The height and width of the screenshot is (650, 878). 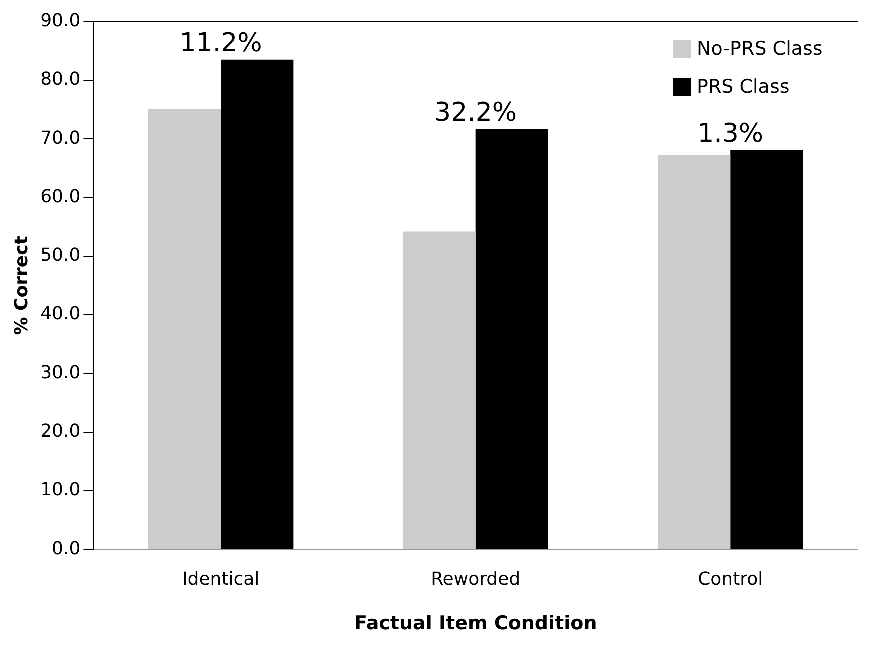 What do you see at coordinates (476, 623) in the screenshot?
I see `x-axis-title: Factual Item Condition` at bounding box center [476, 623].